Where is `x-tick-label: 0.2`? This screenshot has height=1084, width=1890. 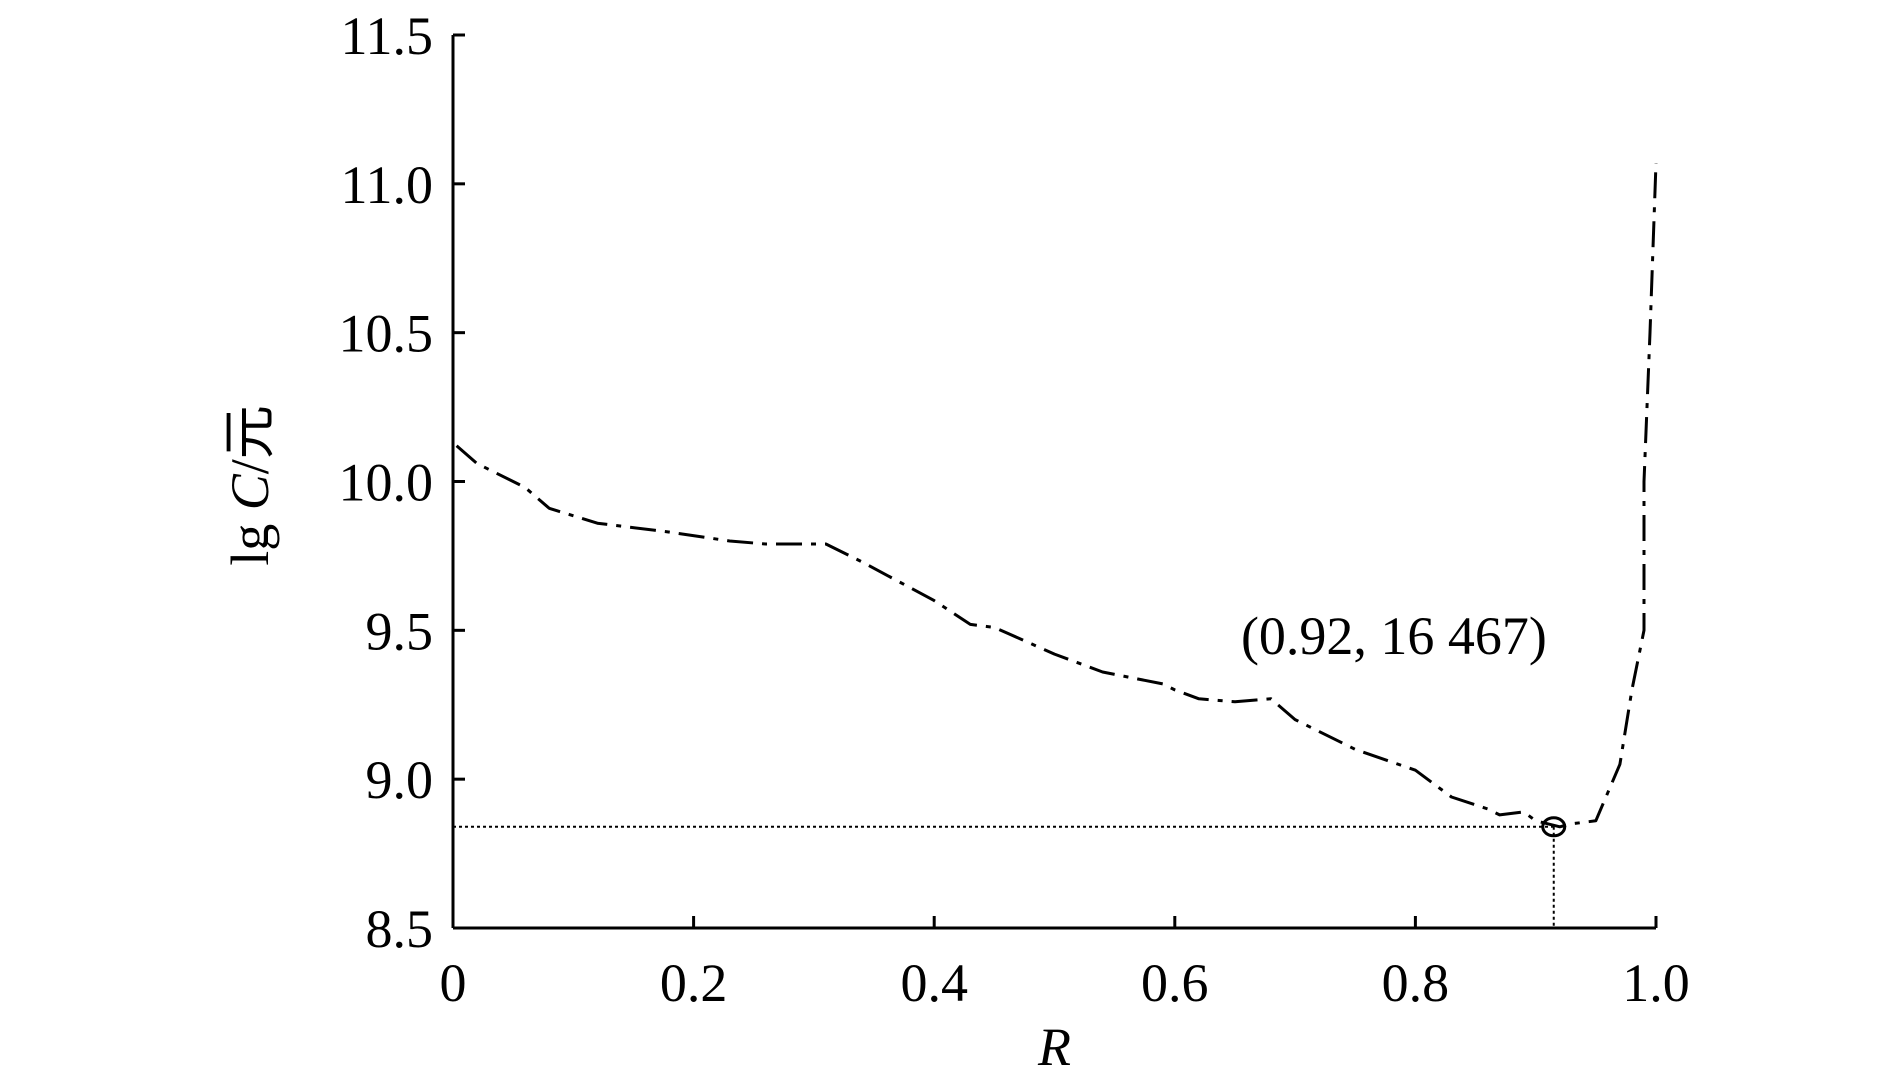
x-tick-label: 0.2 is located at coordinates (694, 983).